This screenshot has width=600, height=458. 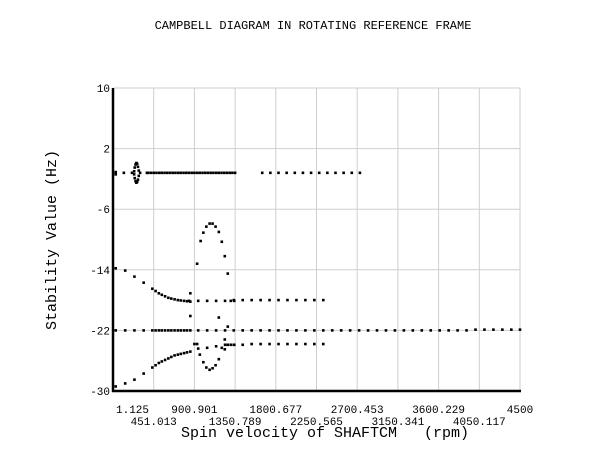 What do you see at coordinates (106, 151) in the screenshot?
I see `y-tick-label: 2` at bounding box center [106, 151].